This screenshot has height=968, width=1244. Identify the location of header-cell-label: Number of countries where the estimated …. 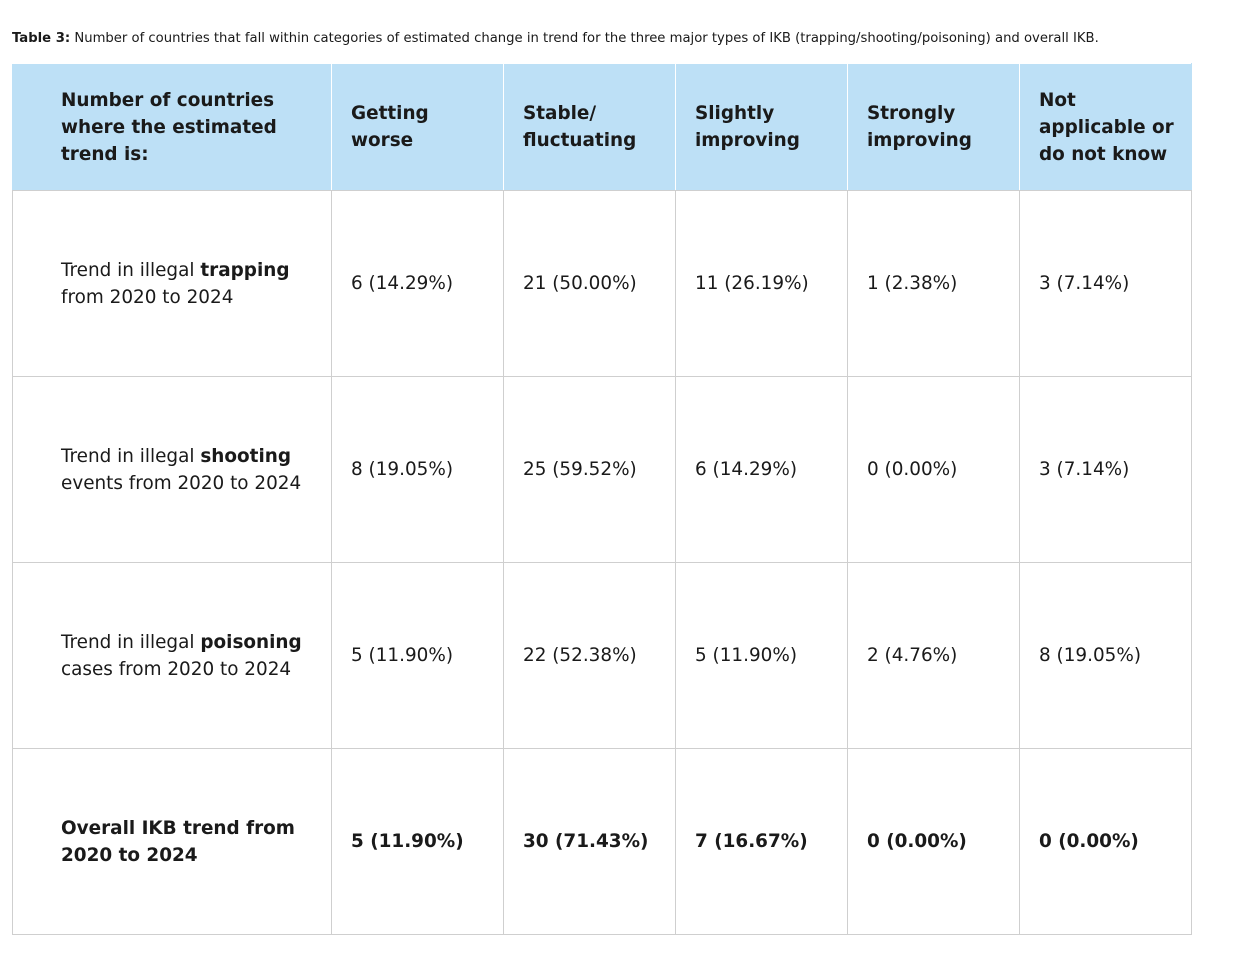
(172, 127).